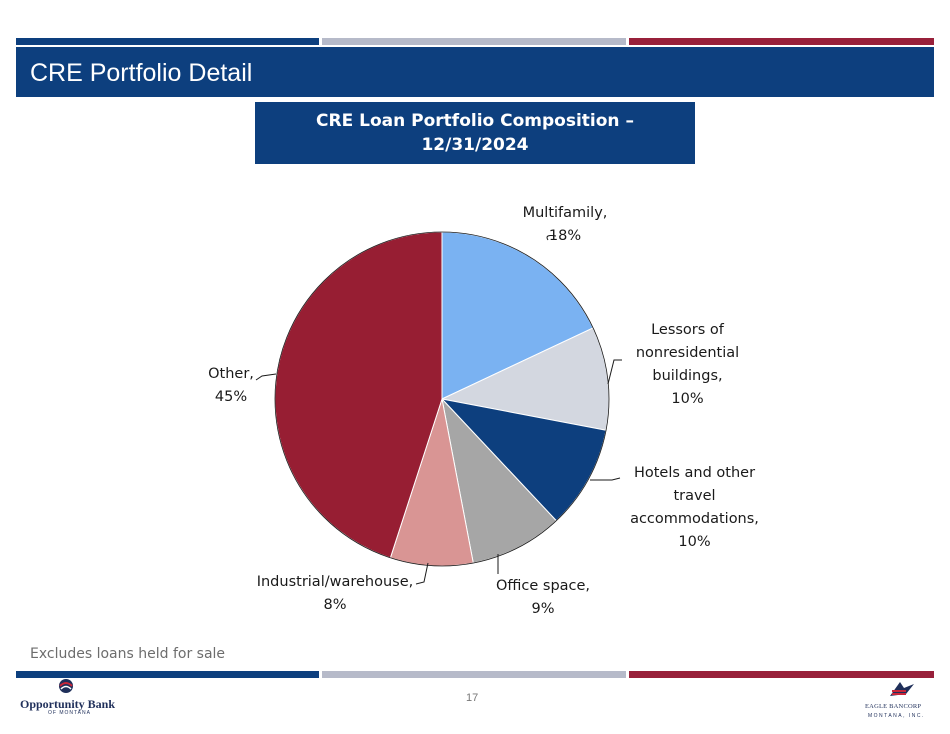 This screenshot has height=734, width=950. I want to click on label-hotels-line4: 10%, so click(694, 542).